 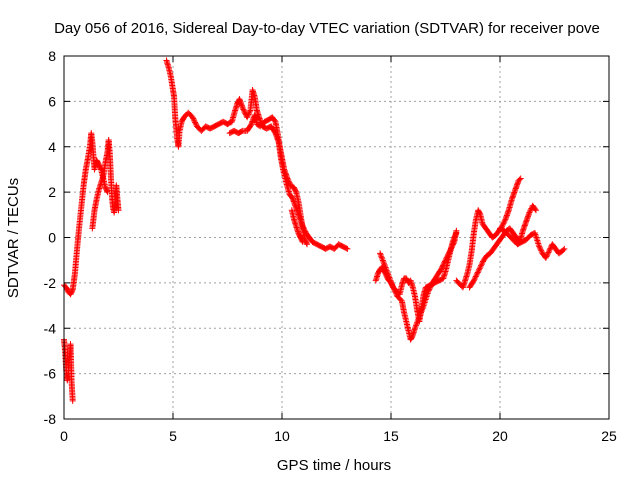 What do you see at coordinates (50, 283) in the screenshot?
I see `y-tick-label: -2` at bounding box center [50, 283].